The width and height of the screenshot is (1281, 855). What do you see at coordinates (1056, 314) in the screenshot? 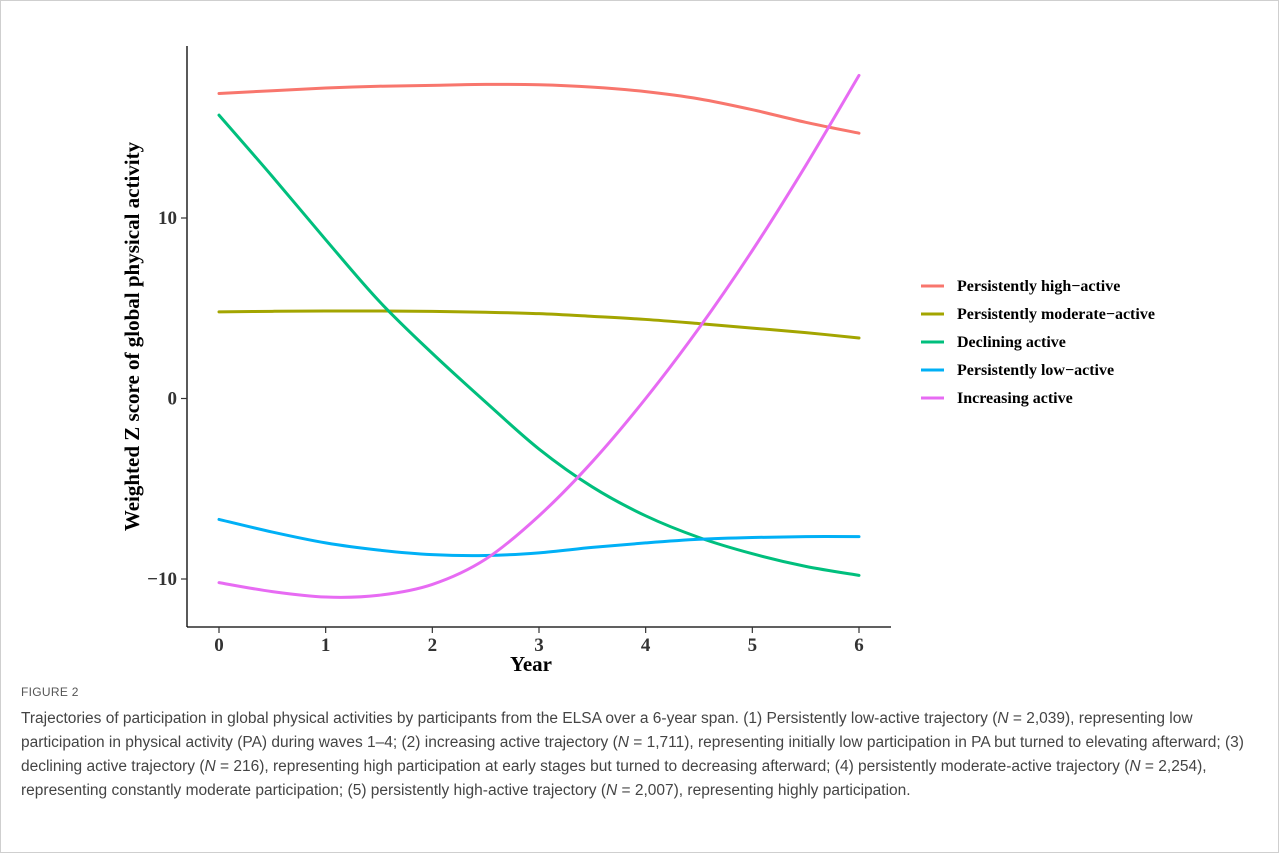
I see `legend-label-persistently-moderate-active: Persistently moderate−active` at bounding box center [1056, 314].